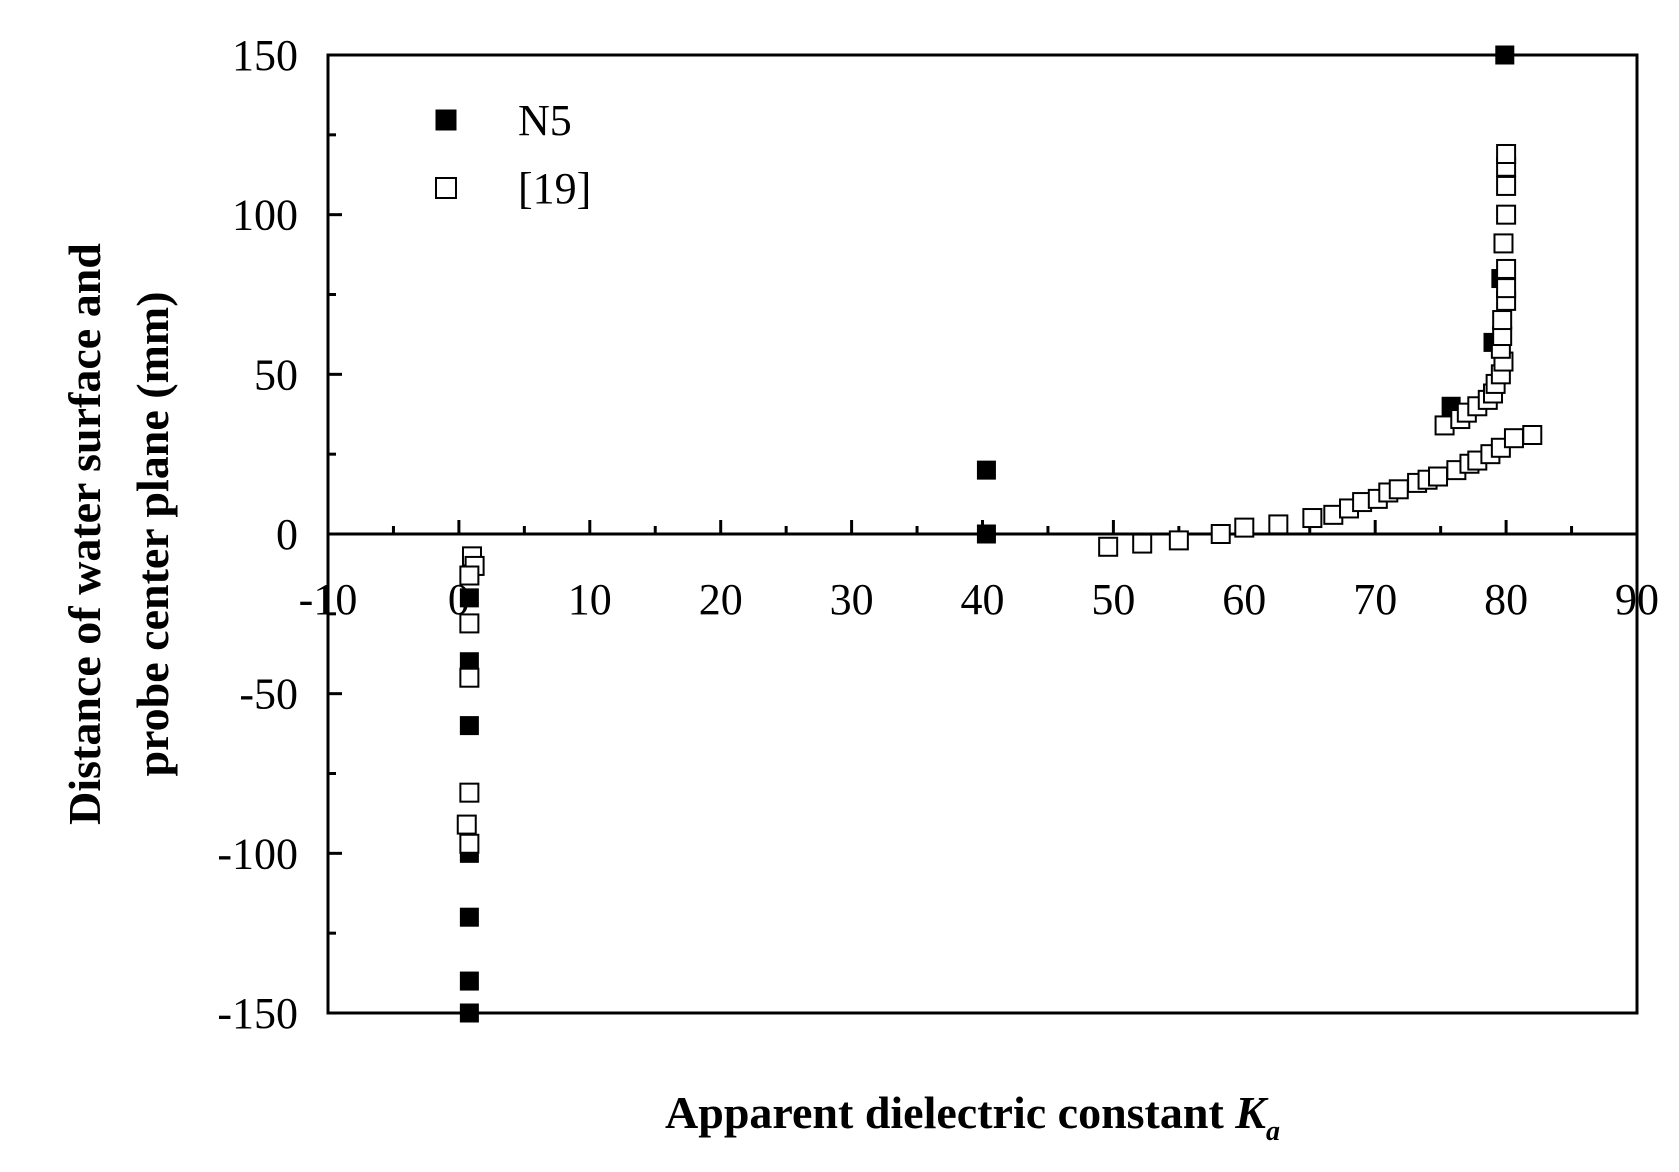 The width and height of the screenshot is (1679, 1172). Describe the element at coordinates (1244, 599) in the screenshot. I see `x-tick-label: 60` at that location.